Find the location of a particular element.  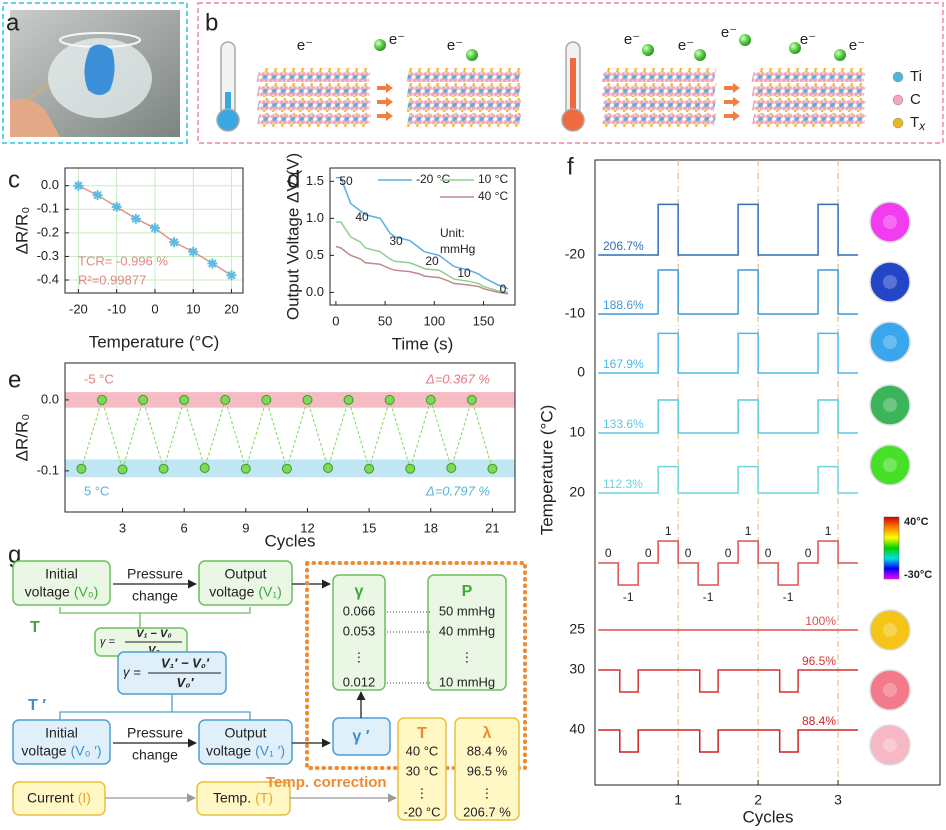

box-text: Initial is located at coordinates (61, 733).